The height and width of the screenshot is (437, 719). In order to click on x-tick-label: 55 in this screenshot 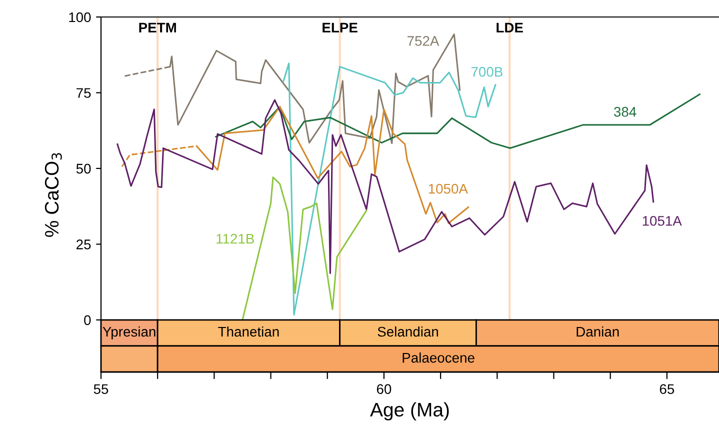, I will do `click(101, 389)`.